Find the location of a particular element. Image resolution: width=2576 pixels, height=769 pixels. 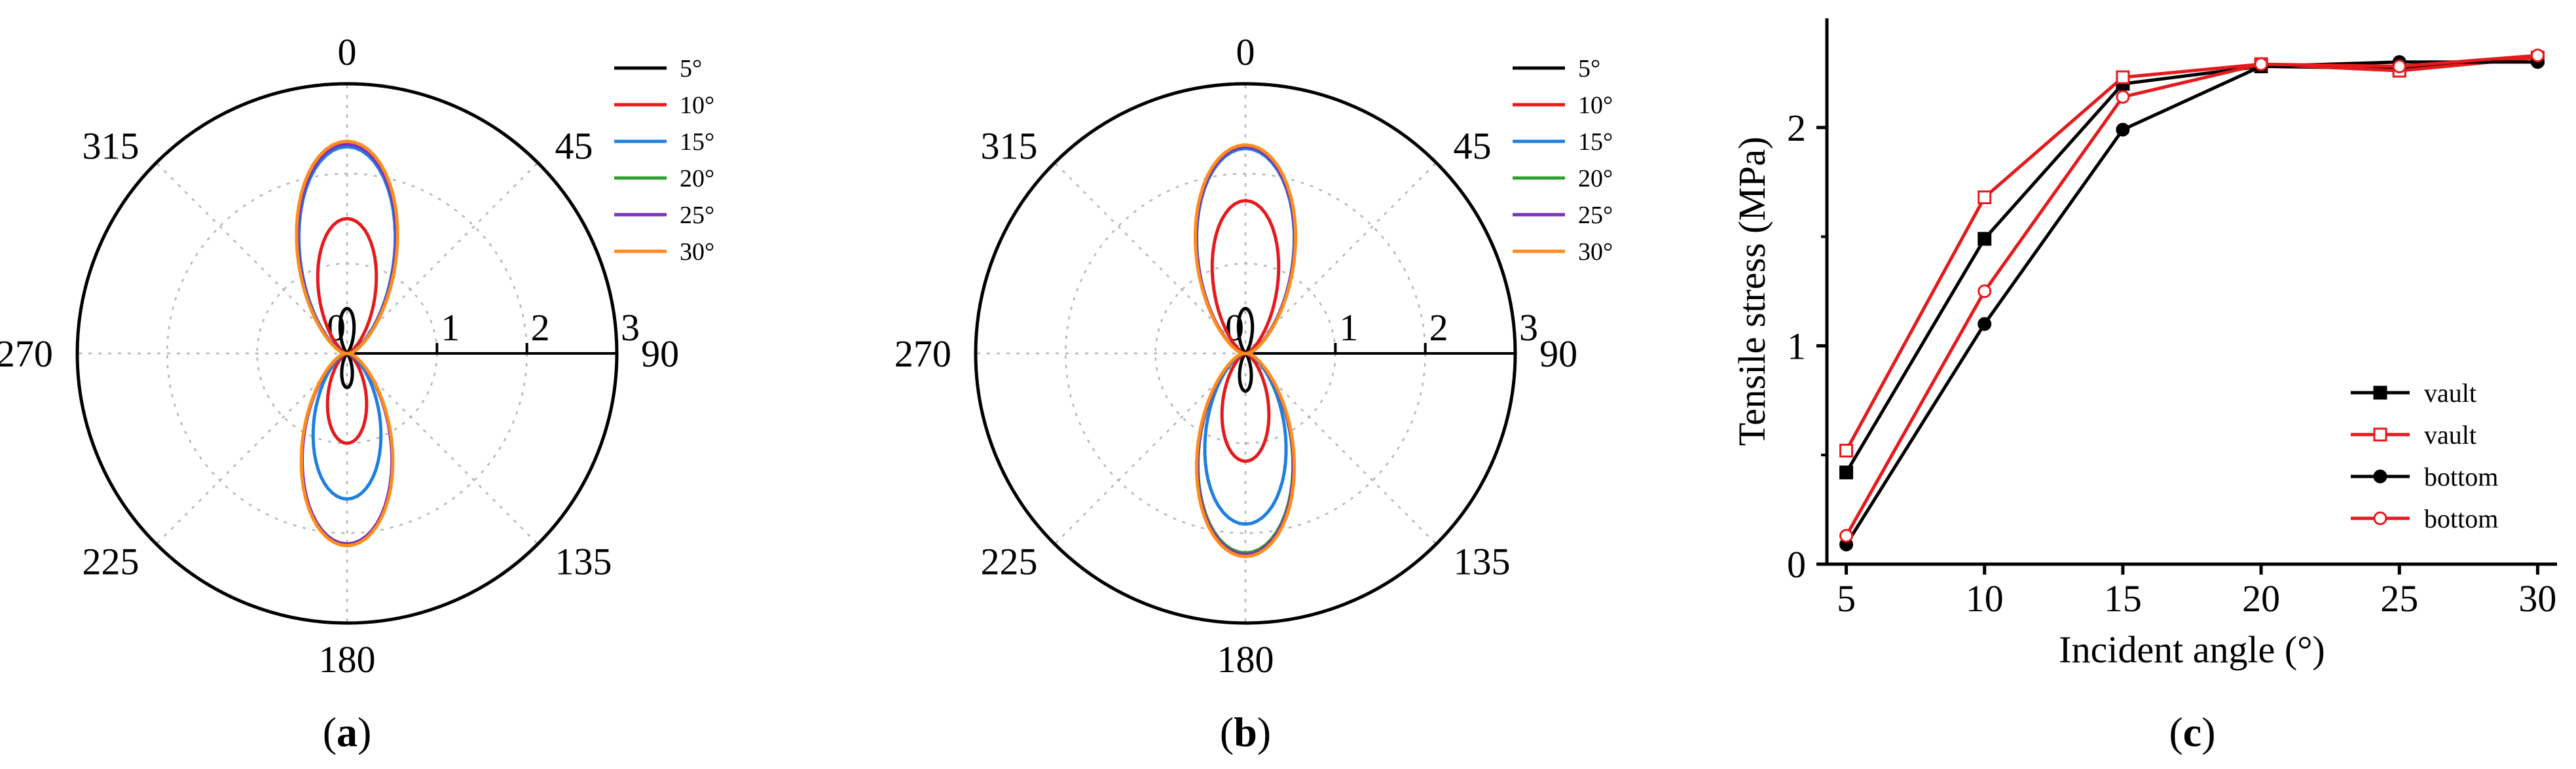

x-tick-label: 5 is located at coordinates (1846, 598).